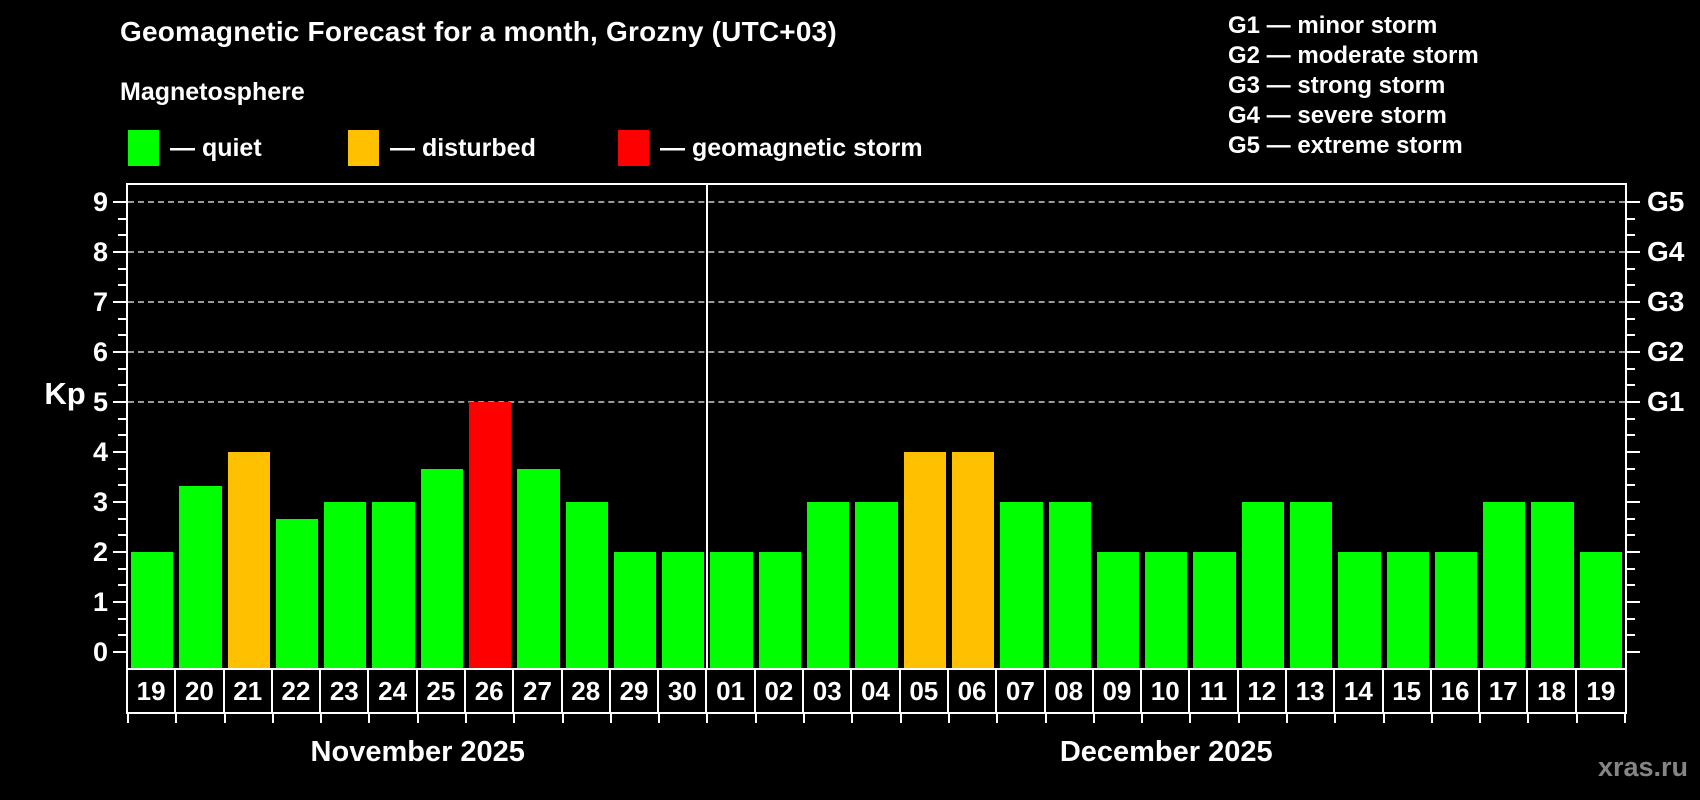 The image size is (1700, 800). What do you see at coordinates (1626, 448) in the screenshot?
I see `right-axis-line` at bounding box center [1626, 448].